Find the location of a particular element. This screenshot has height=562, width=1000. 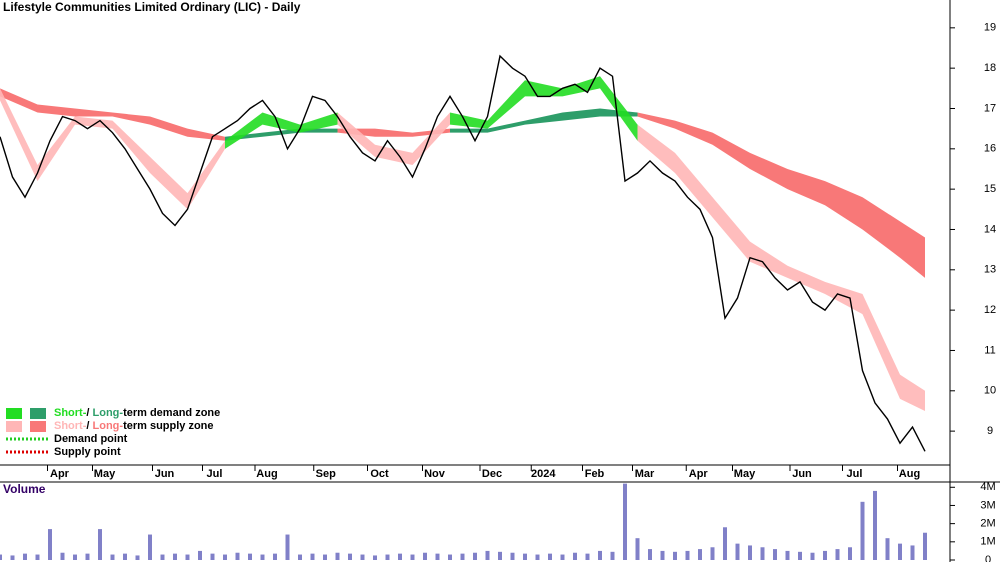

y-tick-label: 12 is located at coordinates (990, 310).